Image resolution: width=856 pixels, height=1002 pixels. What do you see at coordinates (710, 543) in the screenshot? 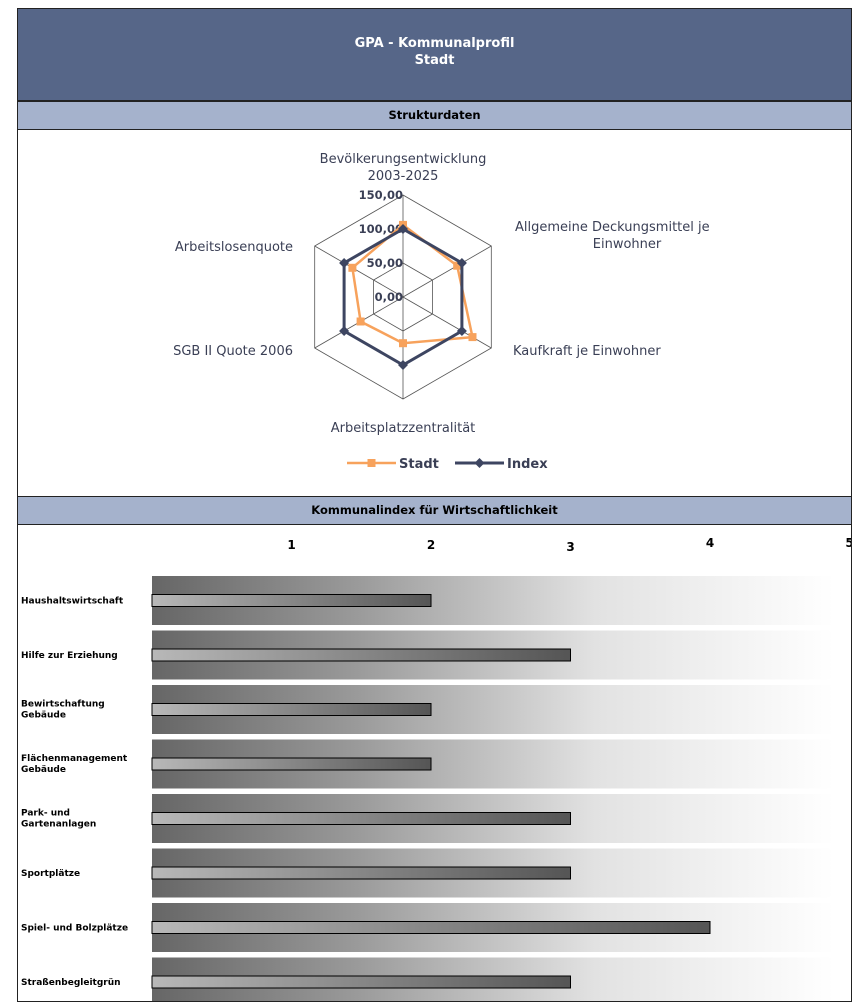
I see `scale-label-4: 4` at bounding box center [710, 543].